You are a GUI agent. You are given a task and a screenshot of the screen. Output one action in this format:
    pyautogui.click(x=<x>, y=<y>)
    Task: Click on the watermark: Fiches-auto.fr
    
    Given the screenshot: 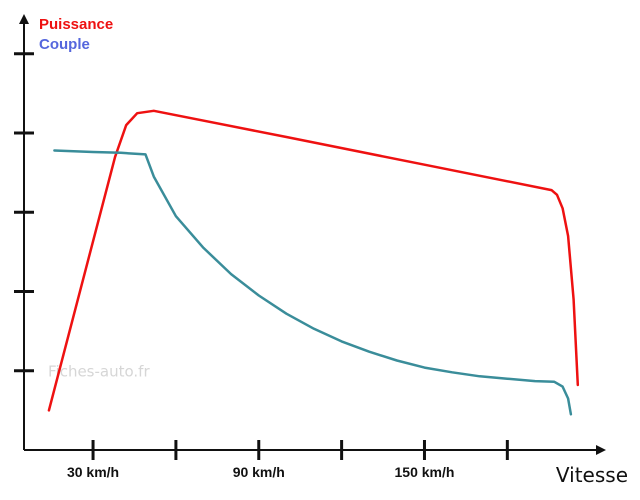 What is the action you would take?
    pyautogui.click(x=99, y=372)
    